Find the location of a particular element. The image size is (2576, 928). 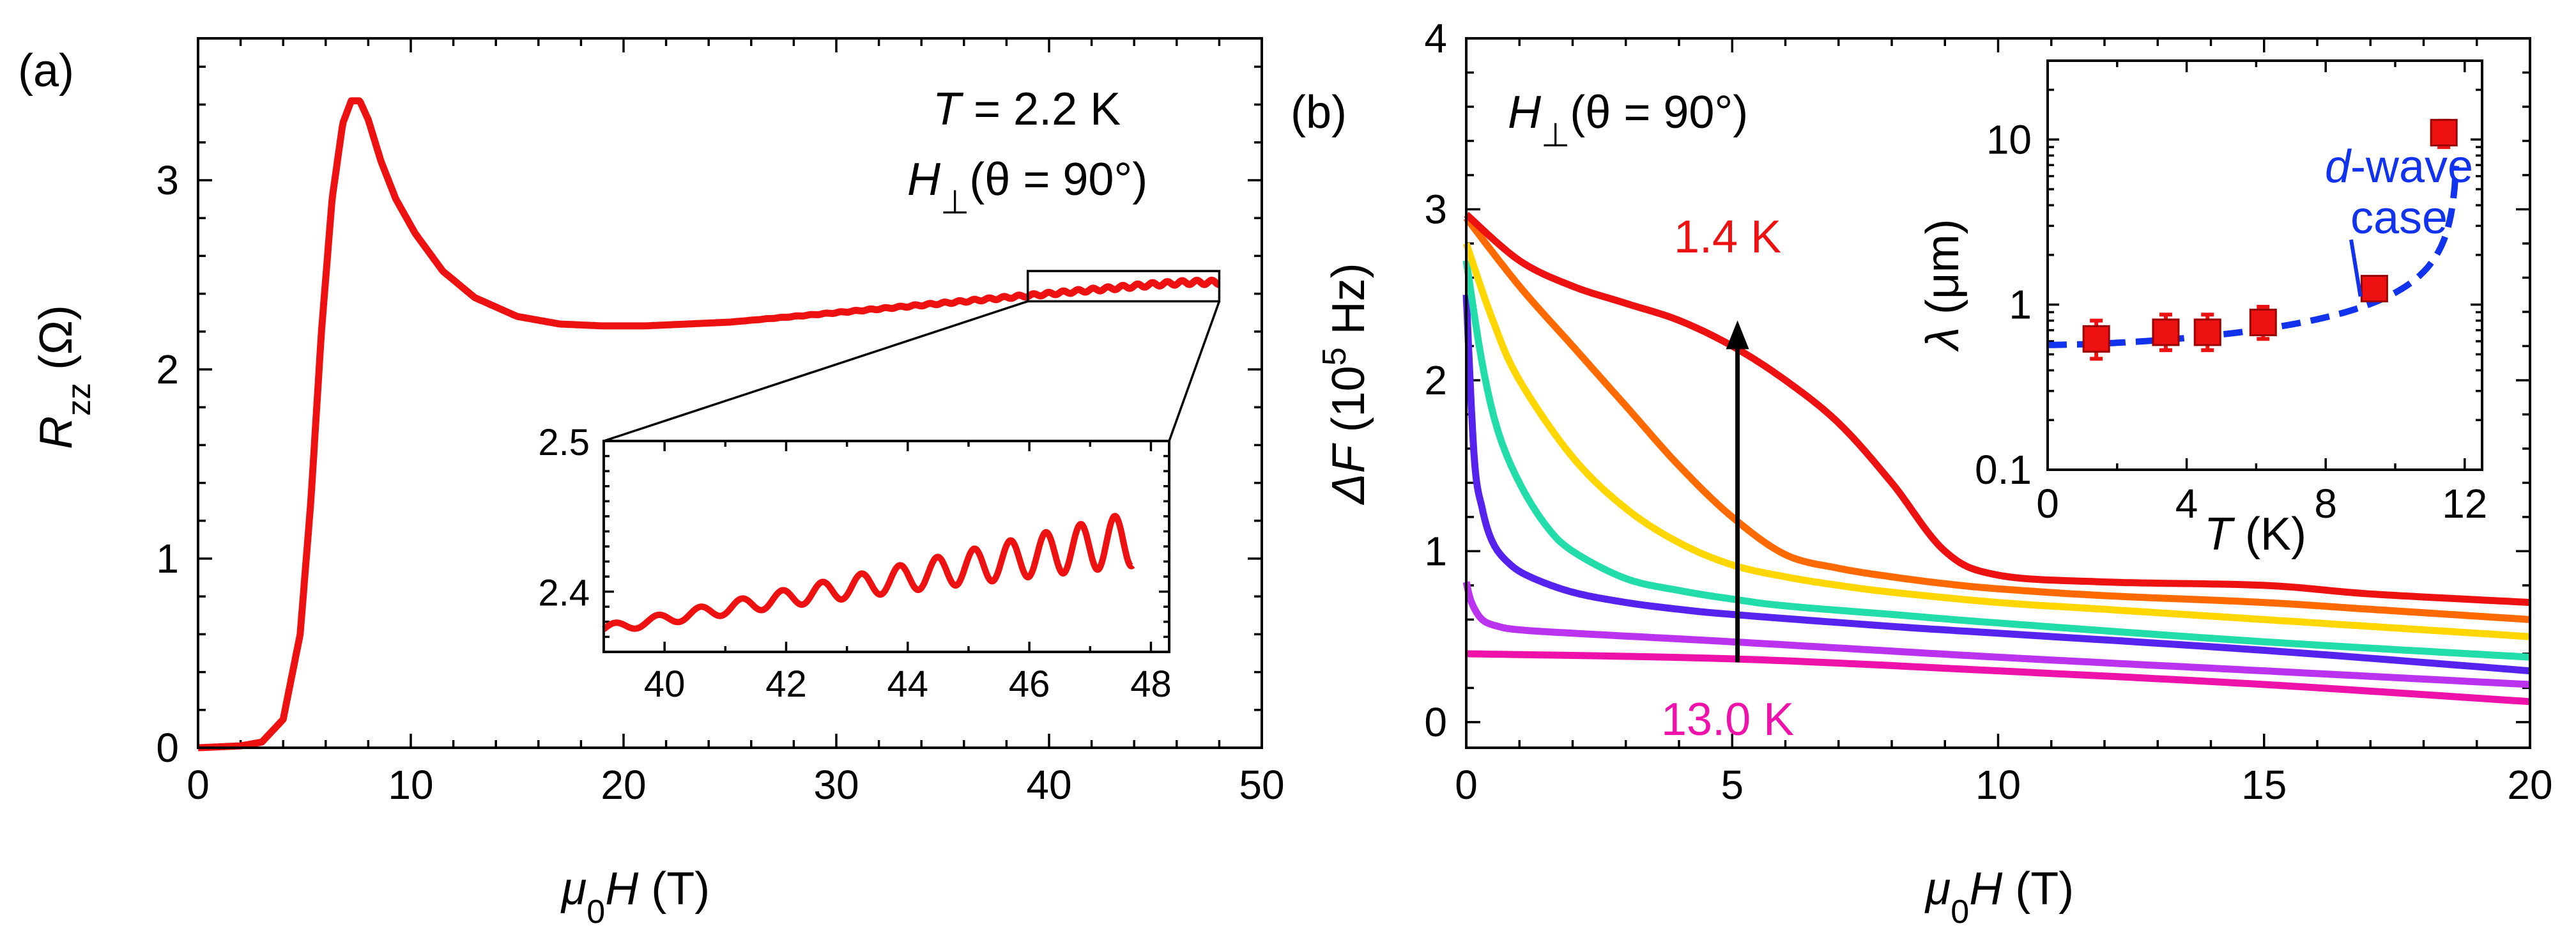

panel-b-inset-data-points is located at coordinates (2270, 240).